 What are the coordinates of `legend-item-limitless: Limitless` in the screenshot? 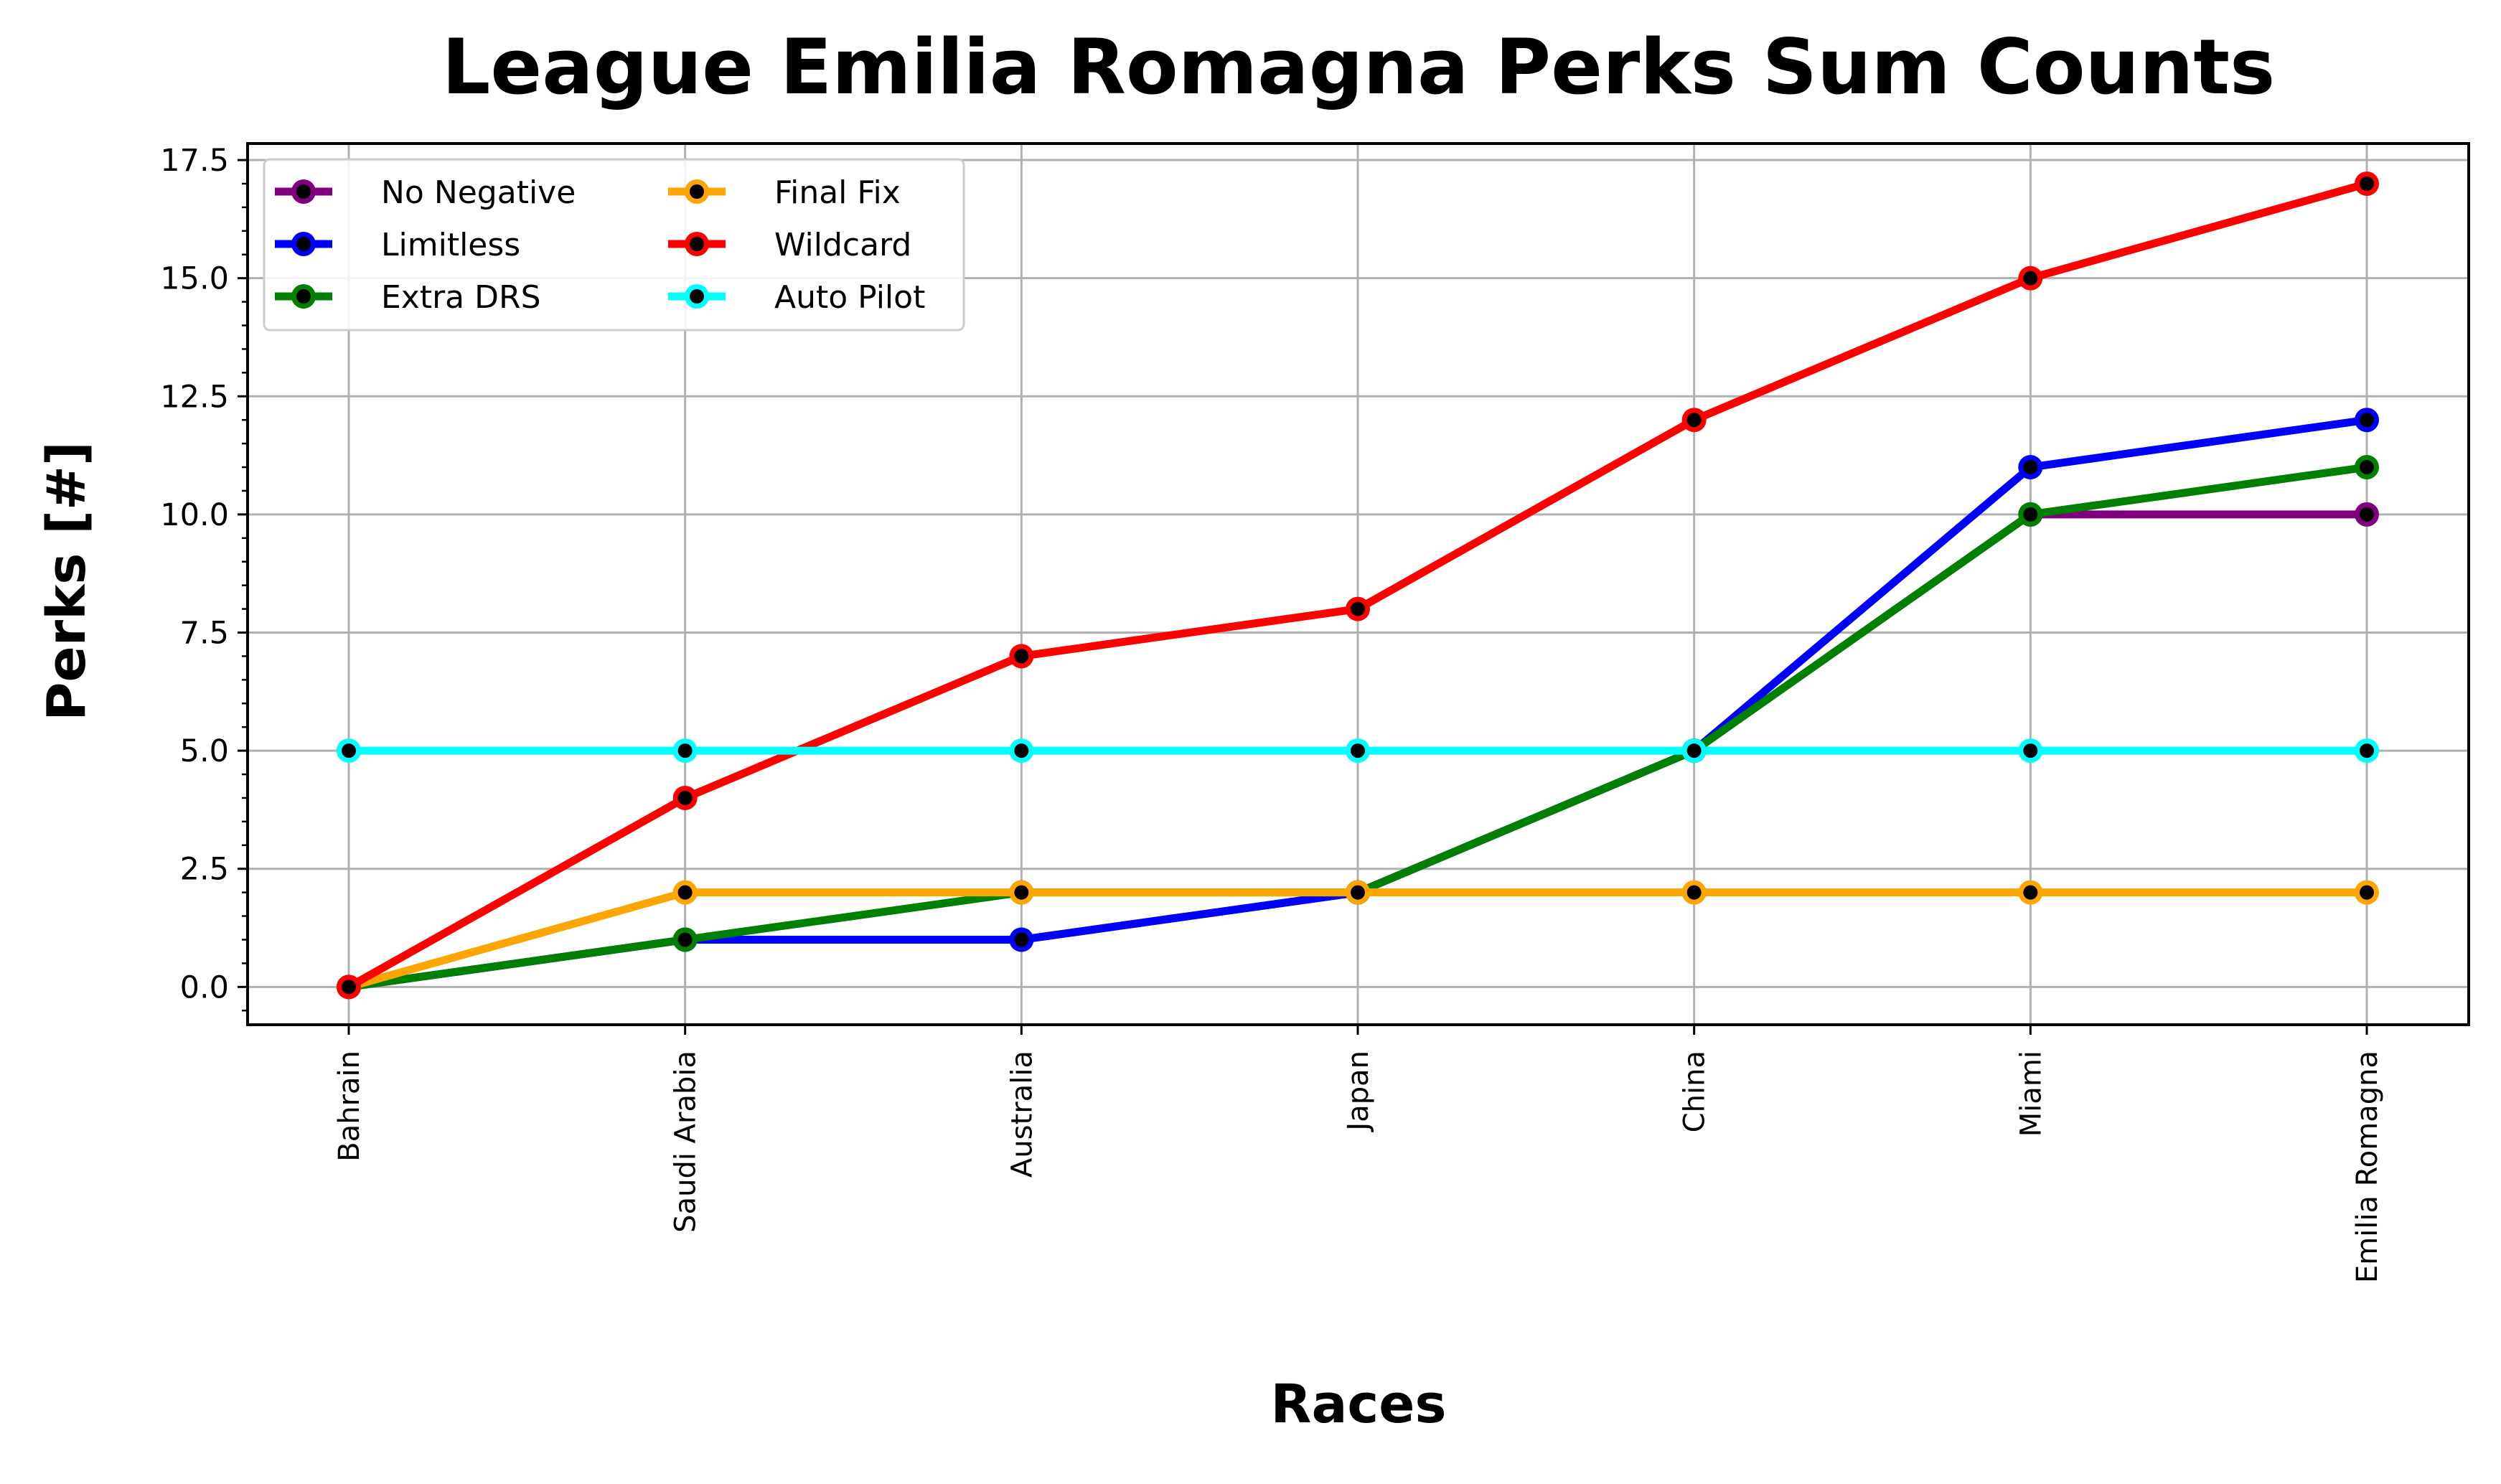 It's located at (397, 245).